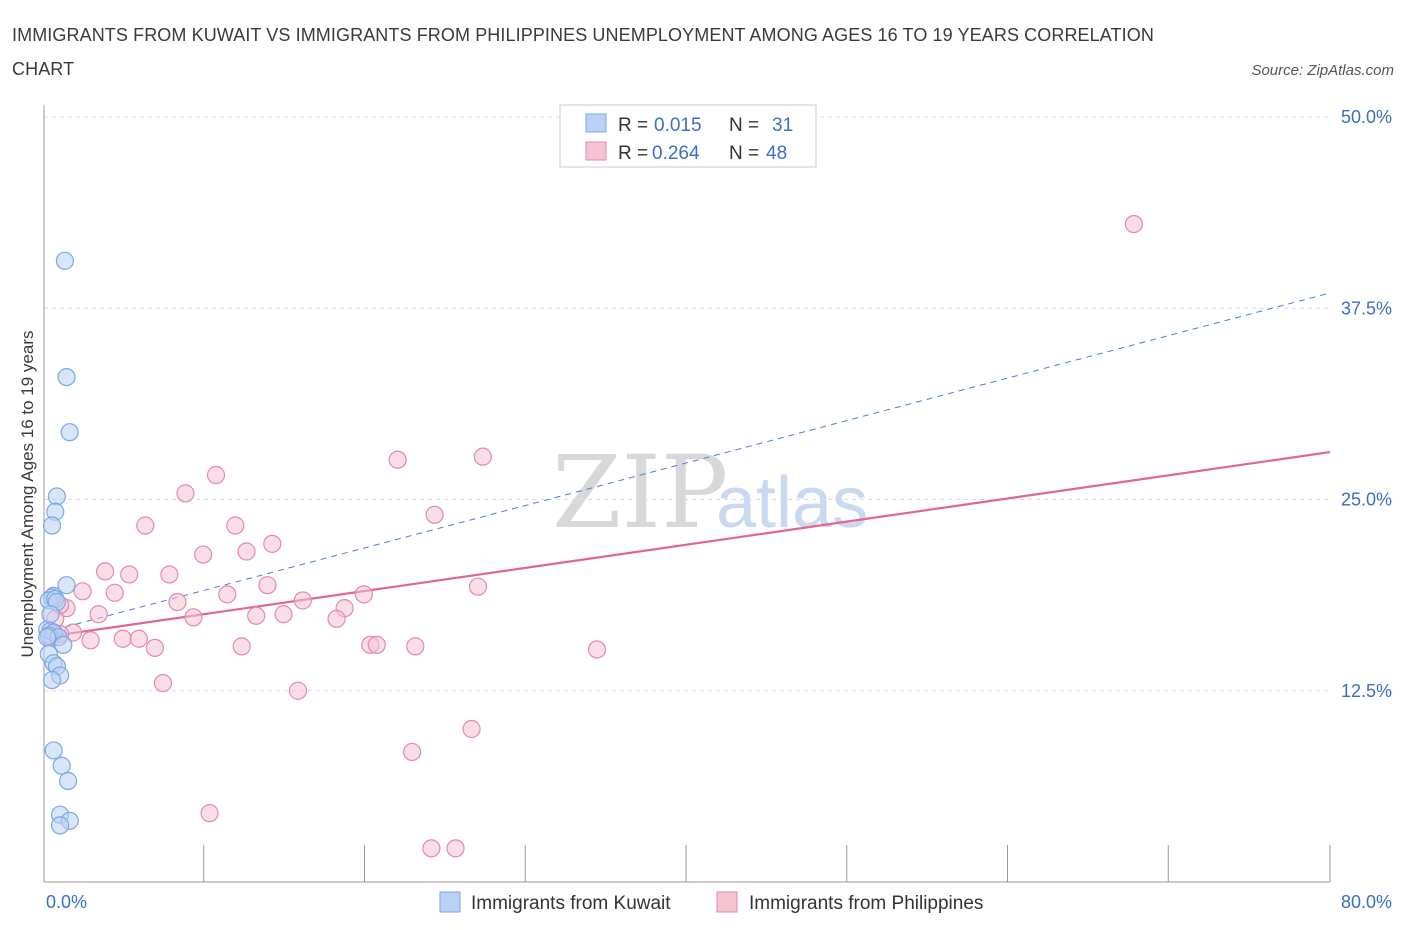 This screenshot has height=930, width=1406. Describe the element at coordinates (633, 153) in the screenshot. I see `legend-philippines-r-label: R =` at that location.